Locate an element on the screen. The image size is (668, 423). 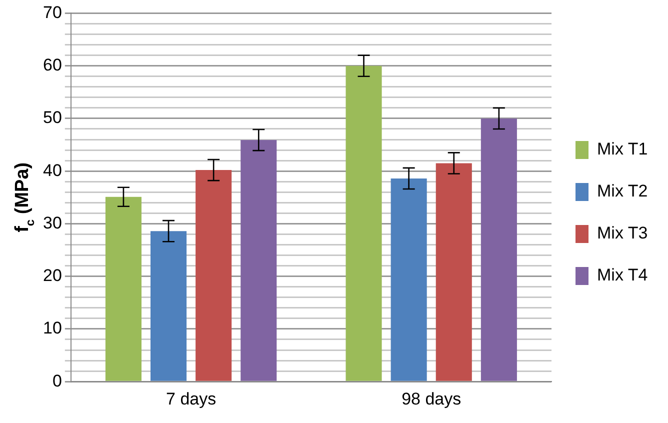
y-tick-label: 30 is located at coordinates (52, 222).